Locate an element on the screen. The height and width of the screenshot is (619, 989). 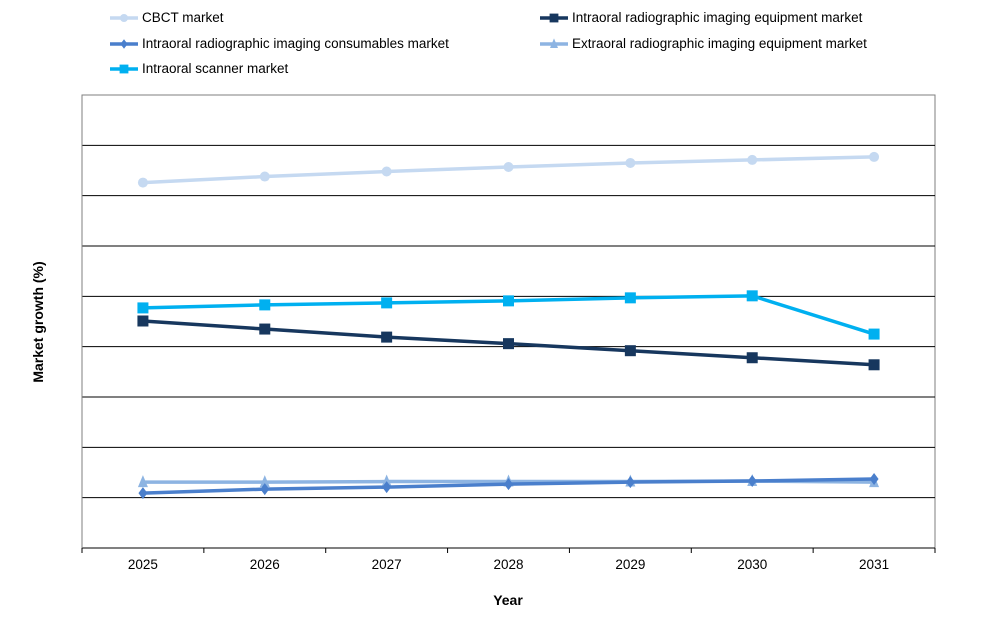
legend-marker-scanner is located at coordinates (124, 68).